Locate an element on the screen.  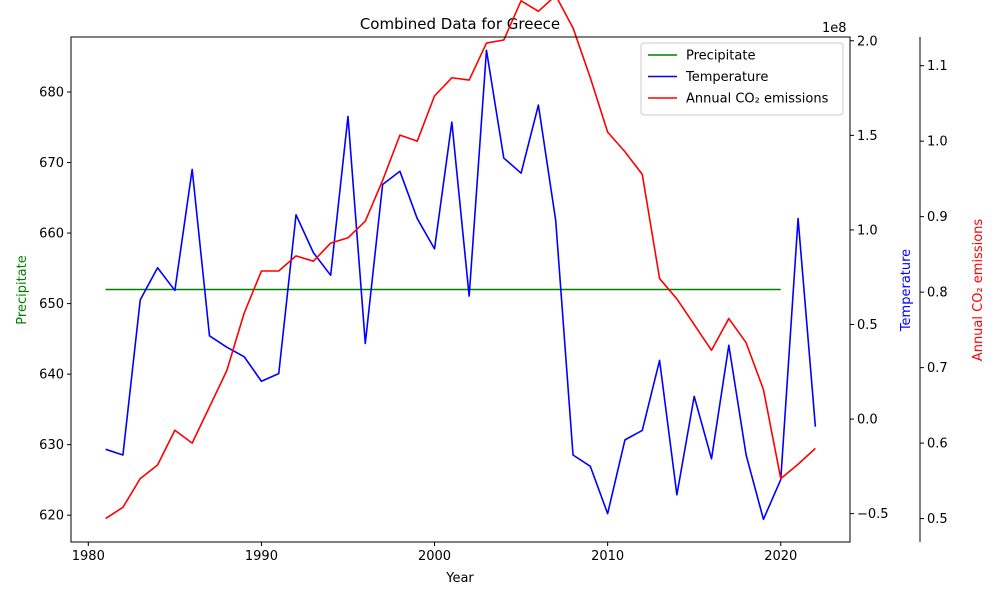
chart-title: Combined Data for Greece is located at coordinates (460, 24).